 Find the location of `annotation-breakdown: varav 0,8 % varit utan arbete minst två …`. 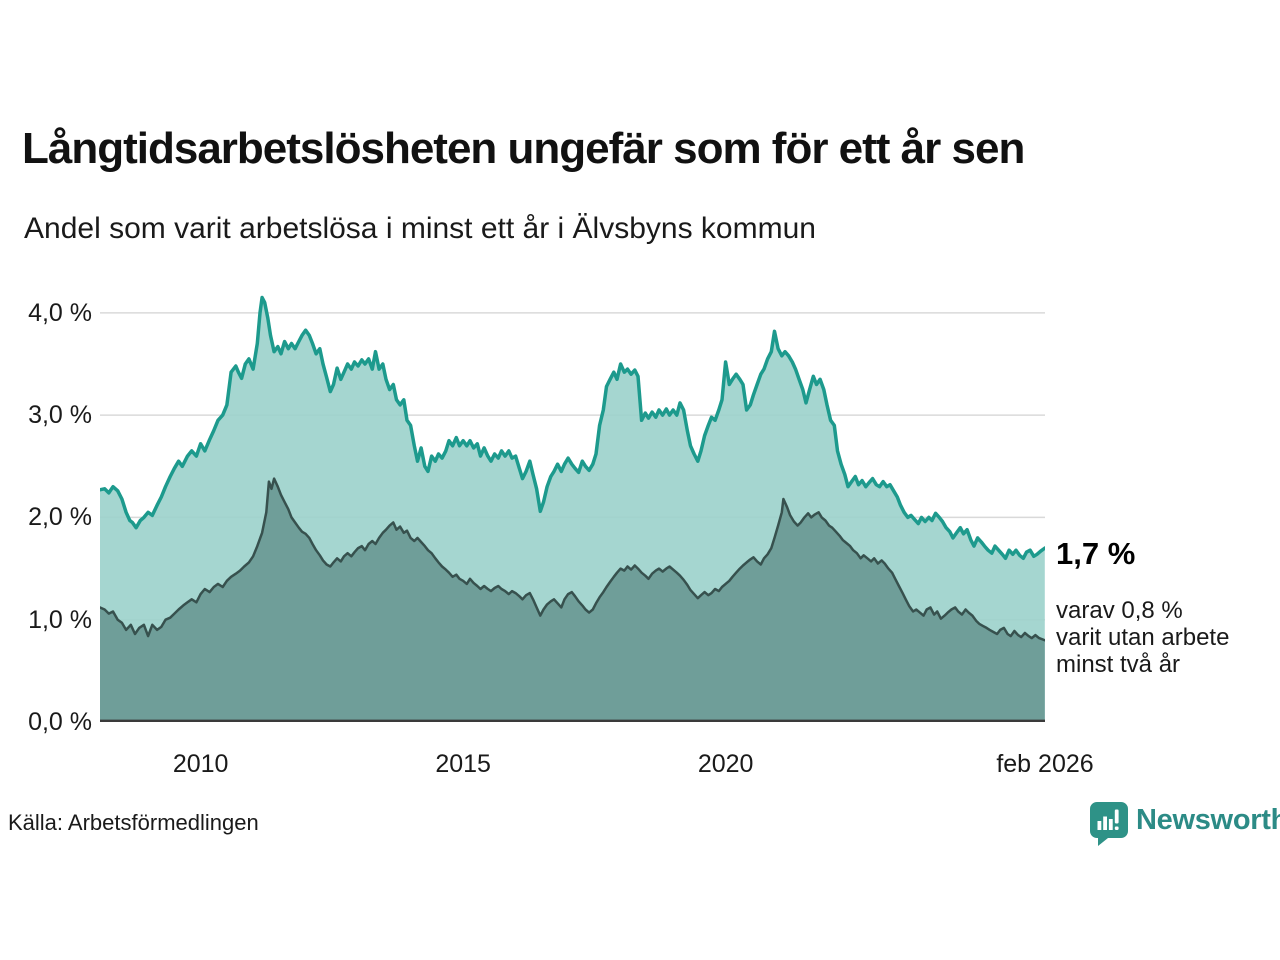

annotation-breakdown: varav 0,8 % varit utan arbete minst två … is located at coordinates (1143, 637).